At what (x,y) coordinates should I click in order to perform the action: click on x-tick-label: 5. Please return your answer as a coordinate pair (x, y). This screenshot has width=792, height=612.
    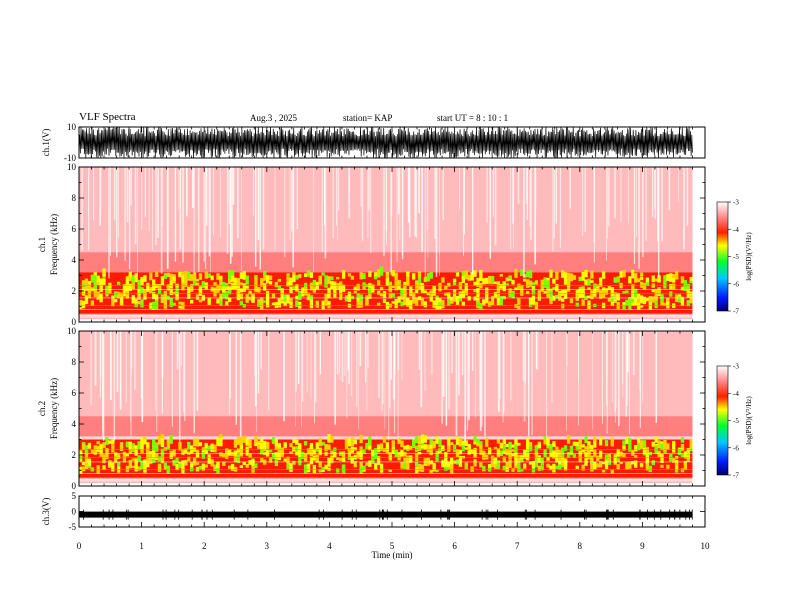
    Looking at the image, I should click on (392, 546).